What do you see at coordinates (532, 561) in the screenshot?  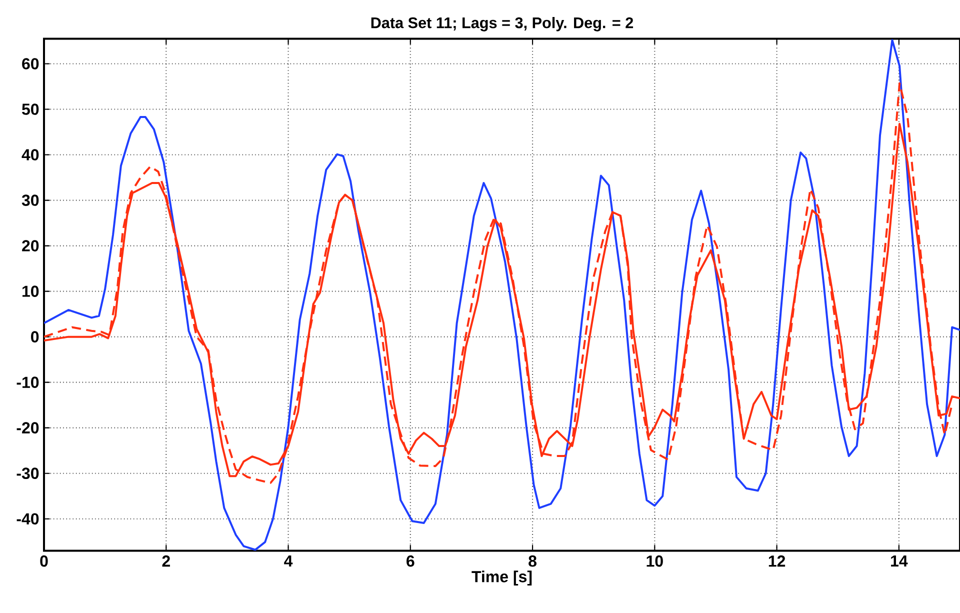 I see `x-tick-label: 8` at bounding box center [532, 561].